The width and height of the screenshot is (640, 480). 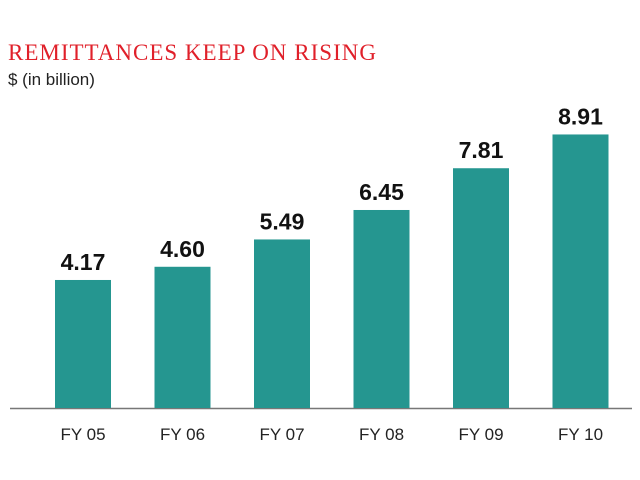 What do you see at coordinates (480, 434) in the screenshot?
I see `x-tick-label: FY 09` at bounding box center [480, 434].